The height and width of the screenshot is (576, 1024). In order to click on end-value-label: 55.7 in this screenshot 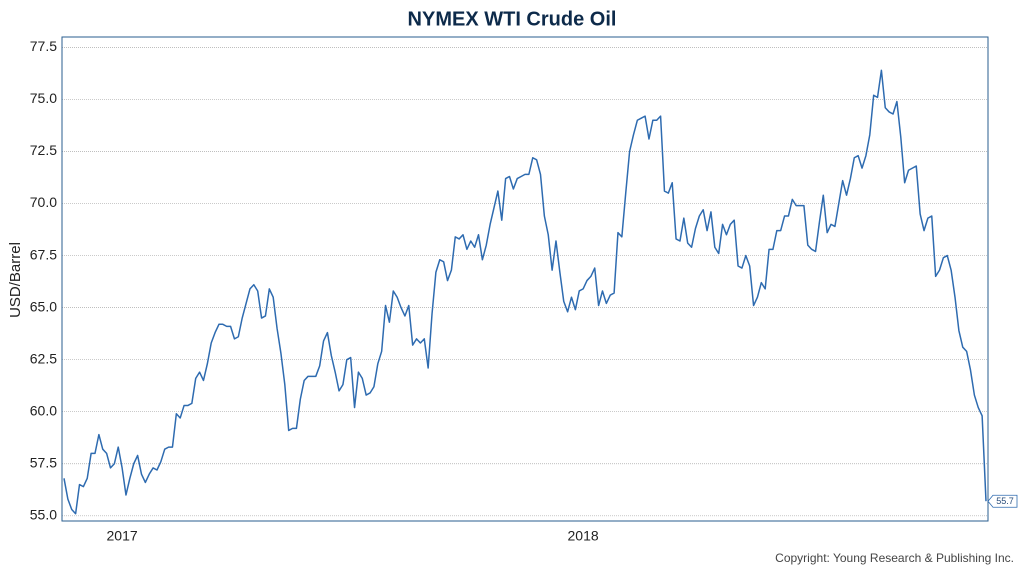, I will do `click(1005, 501)`.